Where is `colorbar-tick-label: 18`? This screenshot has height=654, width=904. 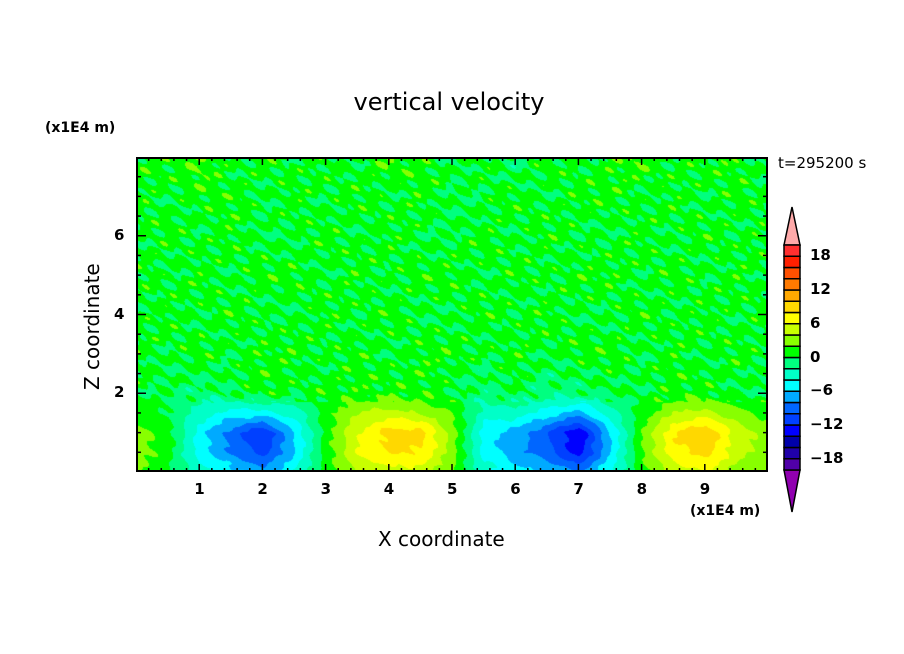 colorbar-tick-label: 18 is located at coordinates (820, 255).